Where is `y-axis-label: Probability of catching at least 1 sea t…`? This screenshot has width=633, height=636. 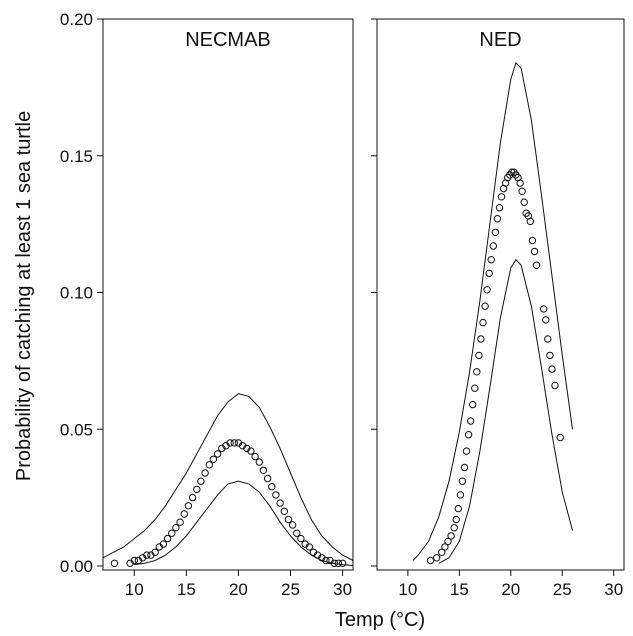 y-axis-label: Probability of catching at least 1 sea t… is located at coordinates (24, 296).